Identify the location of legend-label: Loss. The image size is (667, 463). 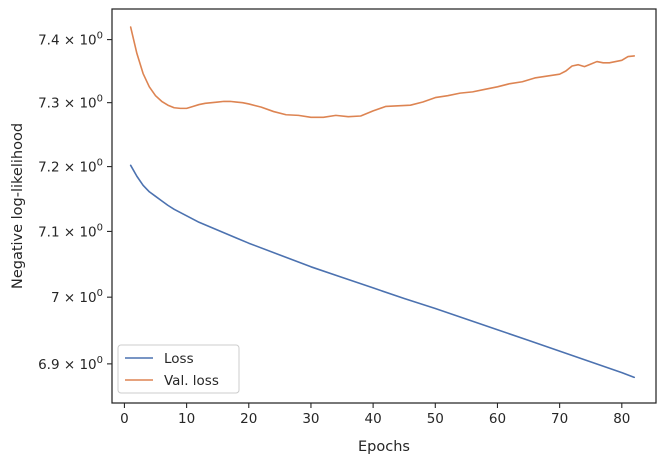
(179, 359).